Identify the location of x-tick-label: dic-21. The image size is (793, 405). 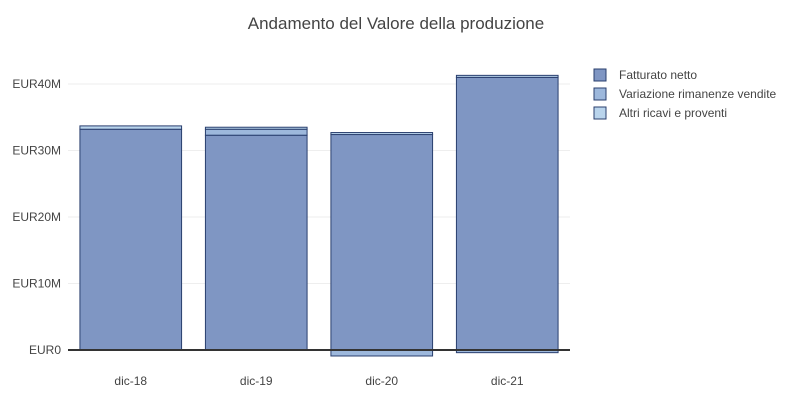
(507, 381).